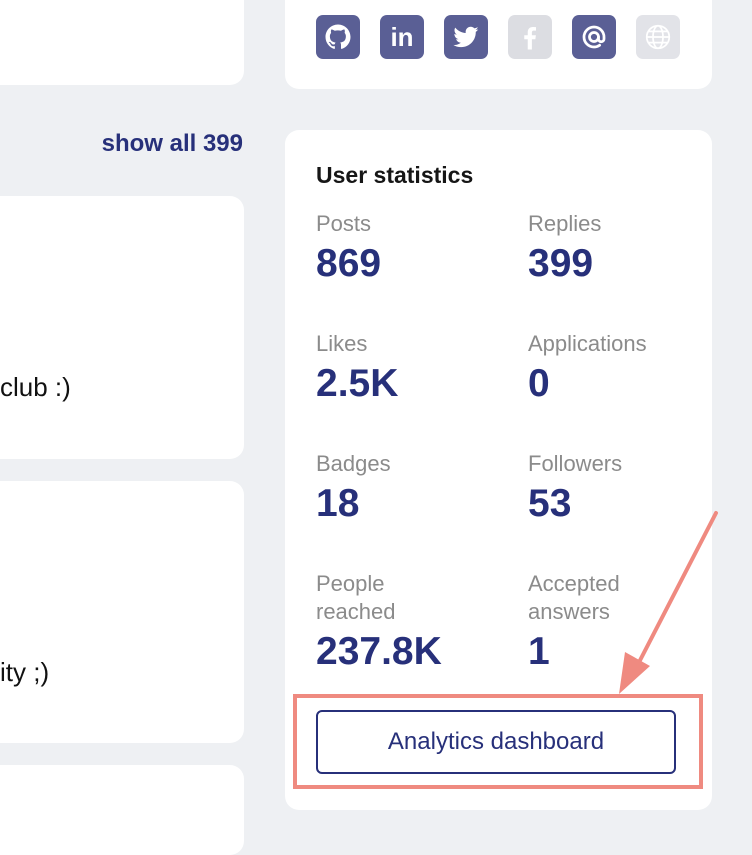 This screenshot has width=752, height=855. Describe the element at coordinates (342, 343) in the screenshot. I see `stat-label: Likes` at that location.